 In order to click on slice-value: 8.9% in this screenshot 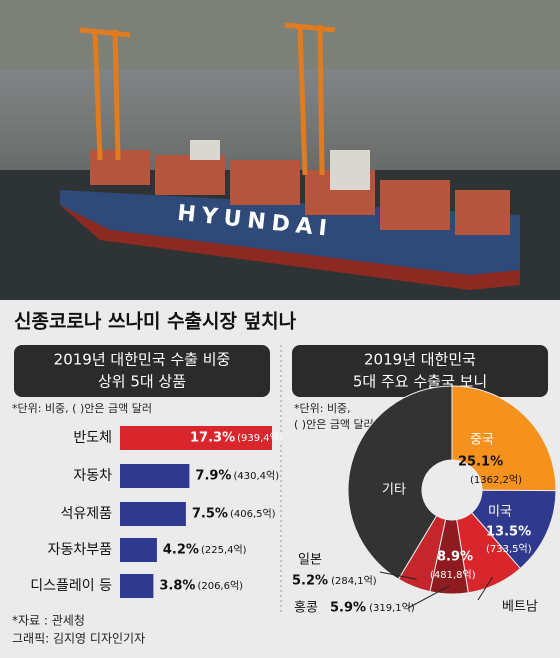, I will do `click(455, 557)`.